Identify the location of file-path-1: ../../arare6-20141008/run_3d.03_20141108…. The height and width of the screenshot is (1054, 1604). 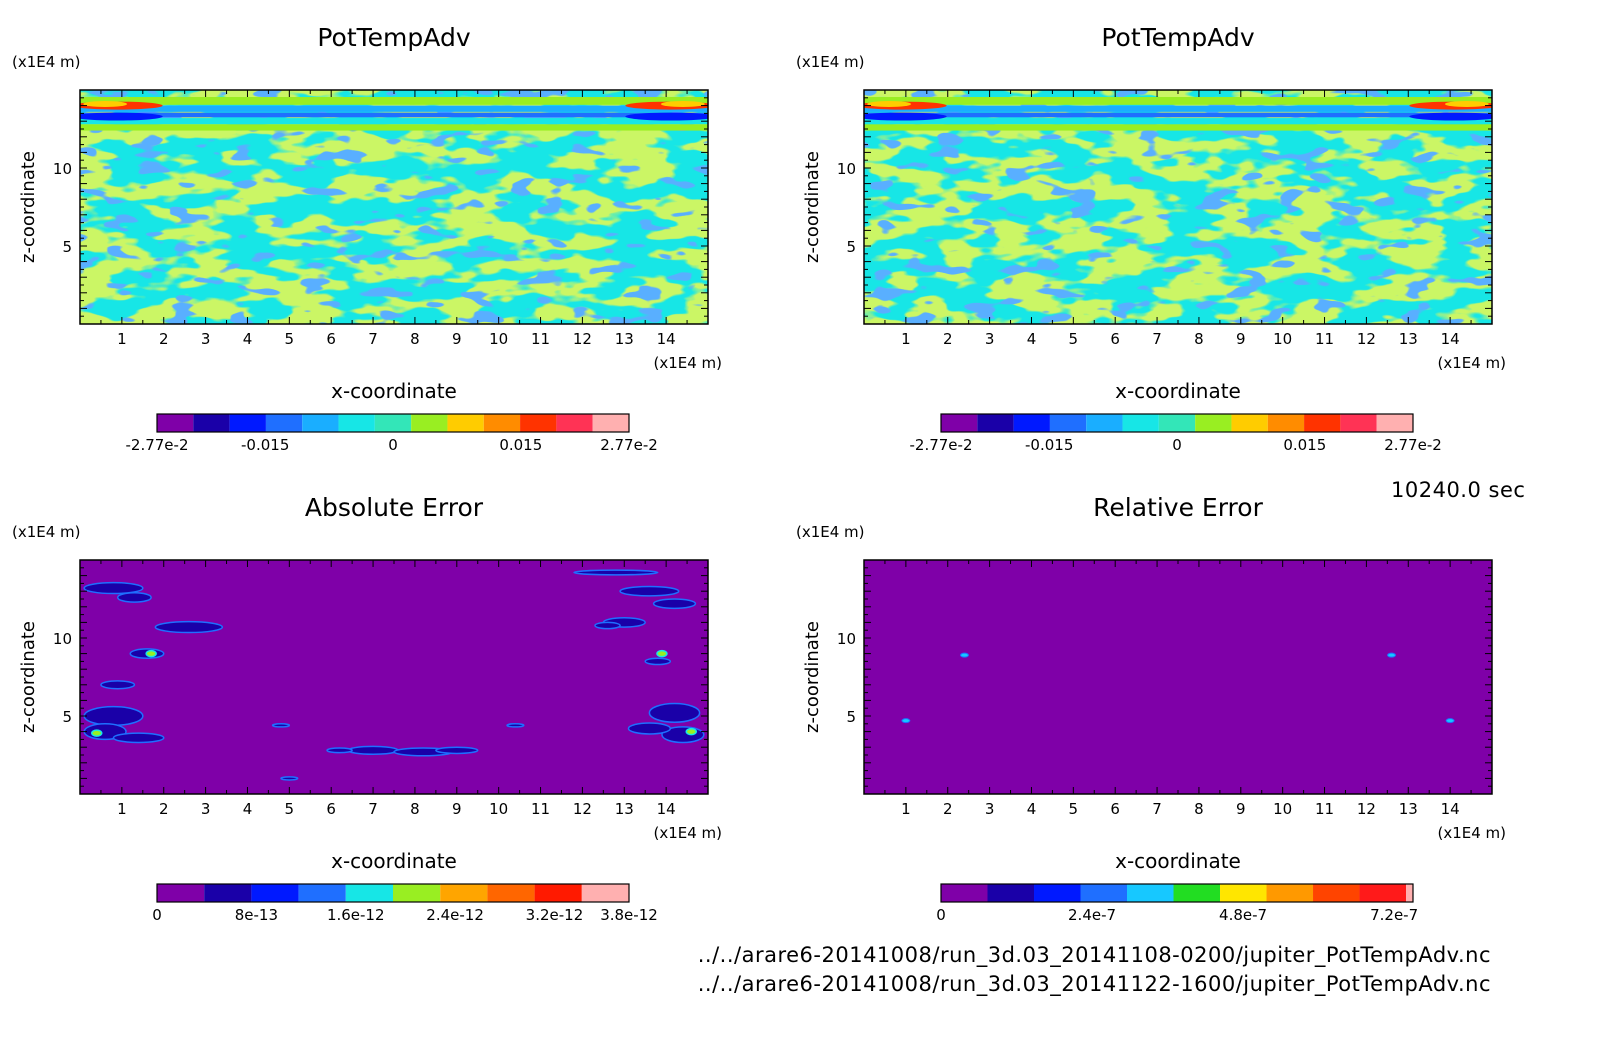
(1094, 955).